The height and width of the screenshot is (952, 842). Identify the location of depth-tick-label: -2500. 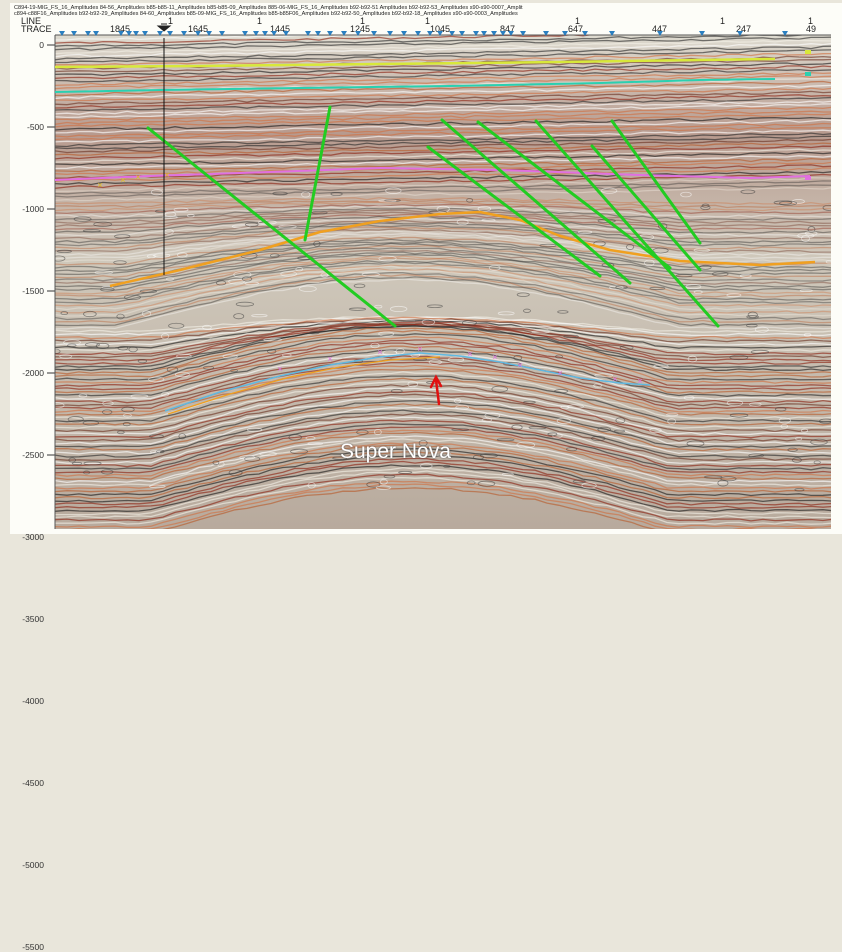
(33, 455).